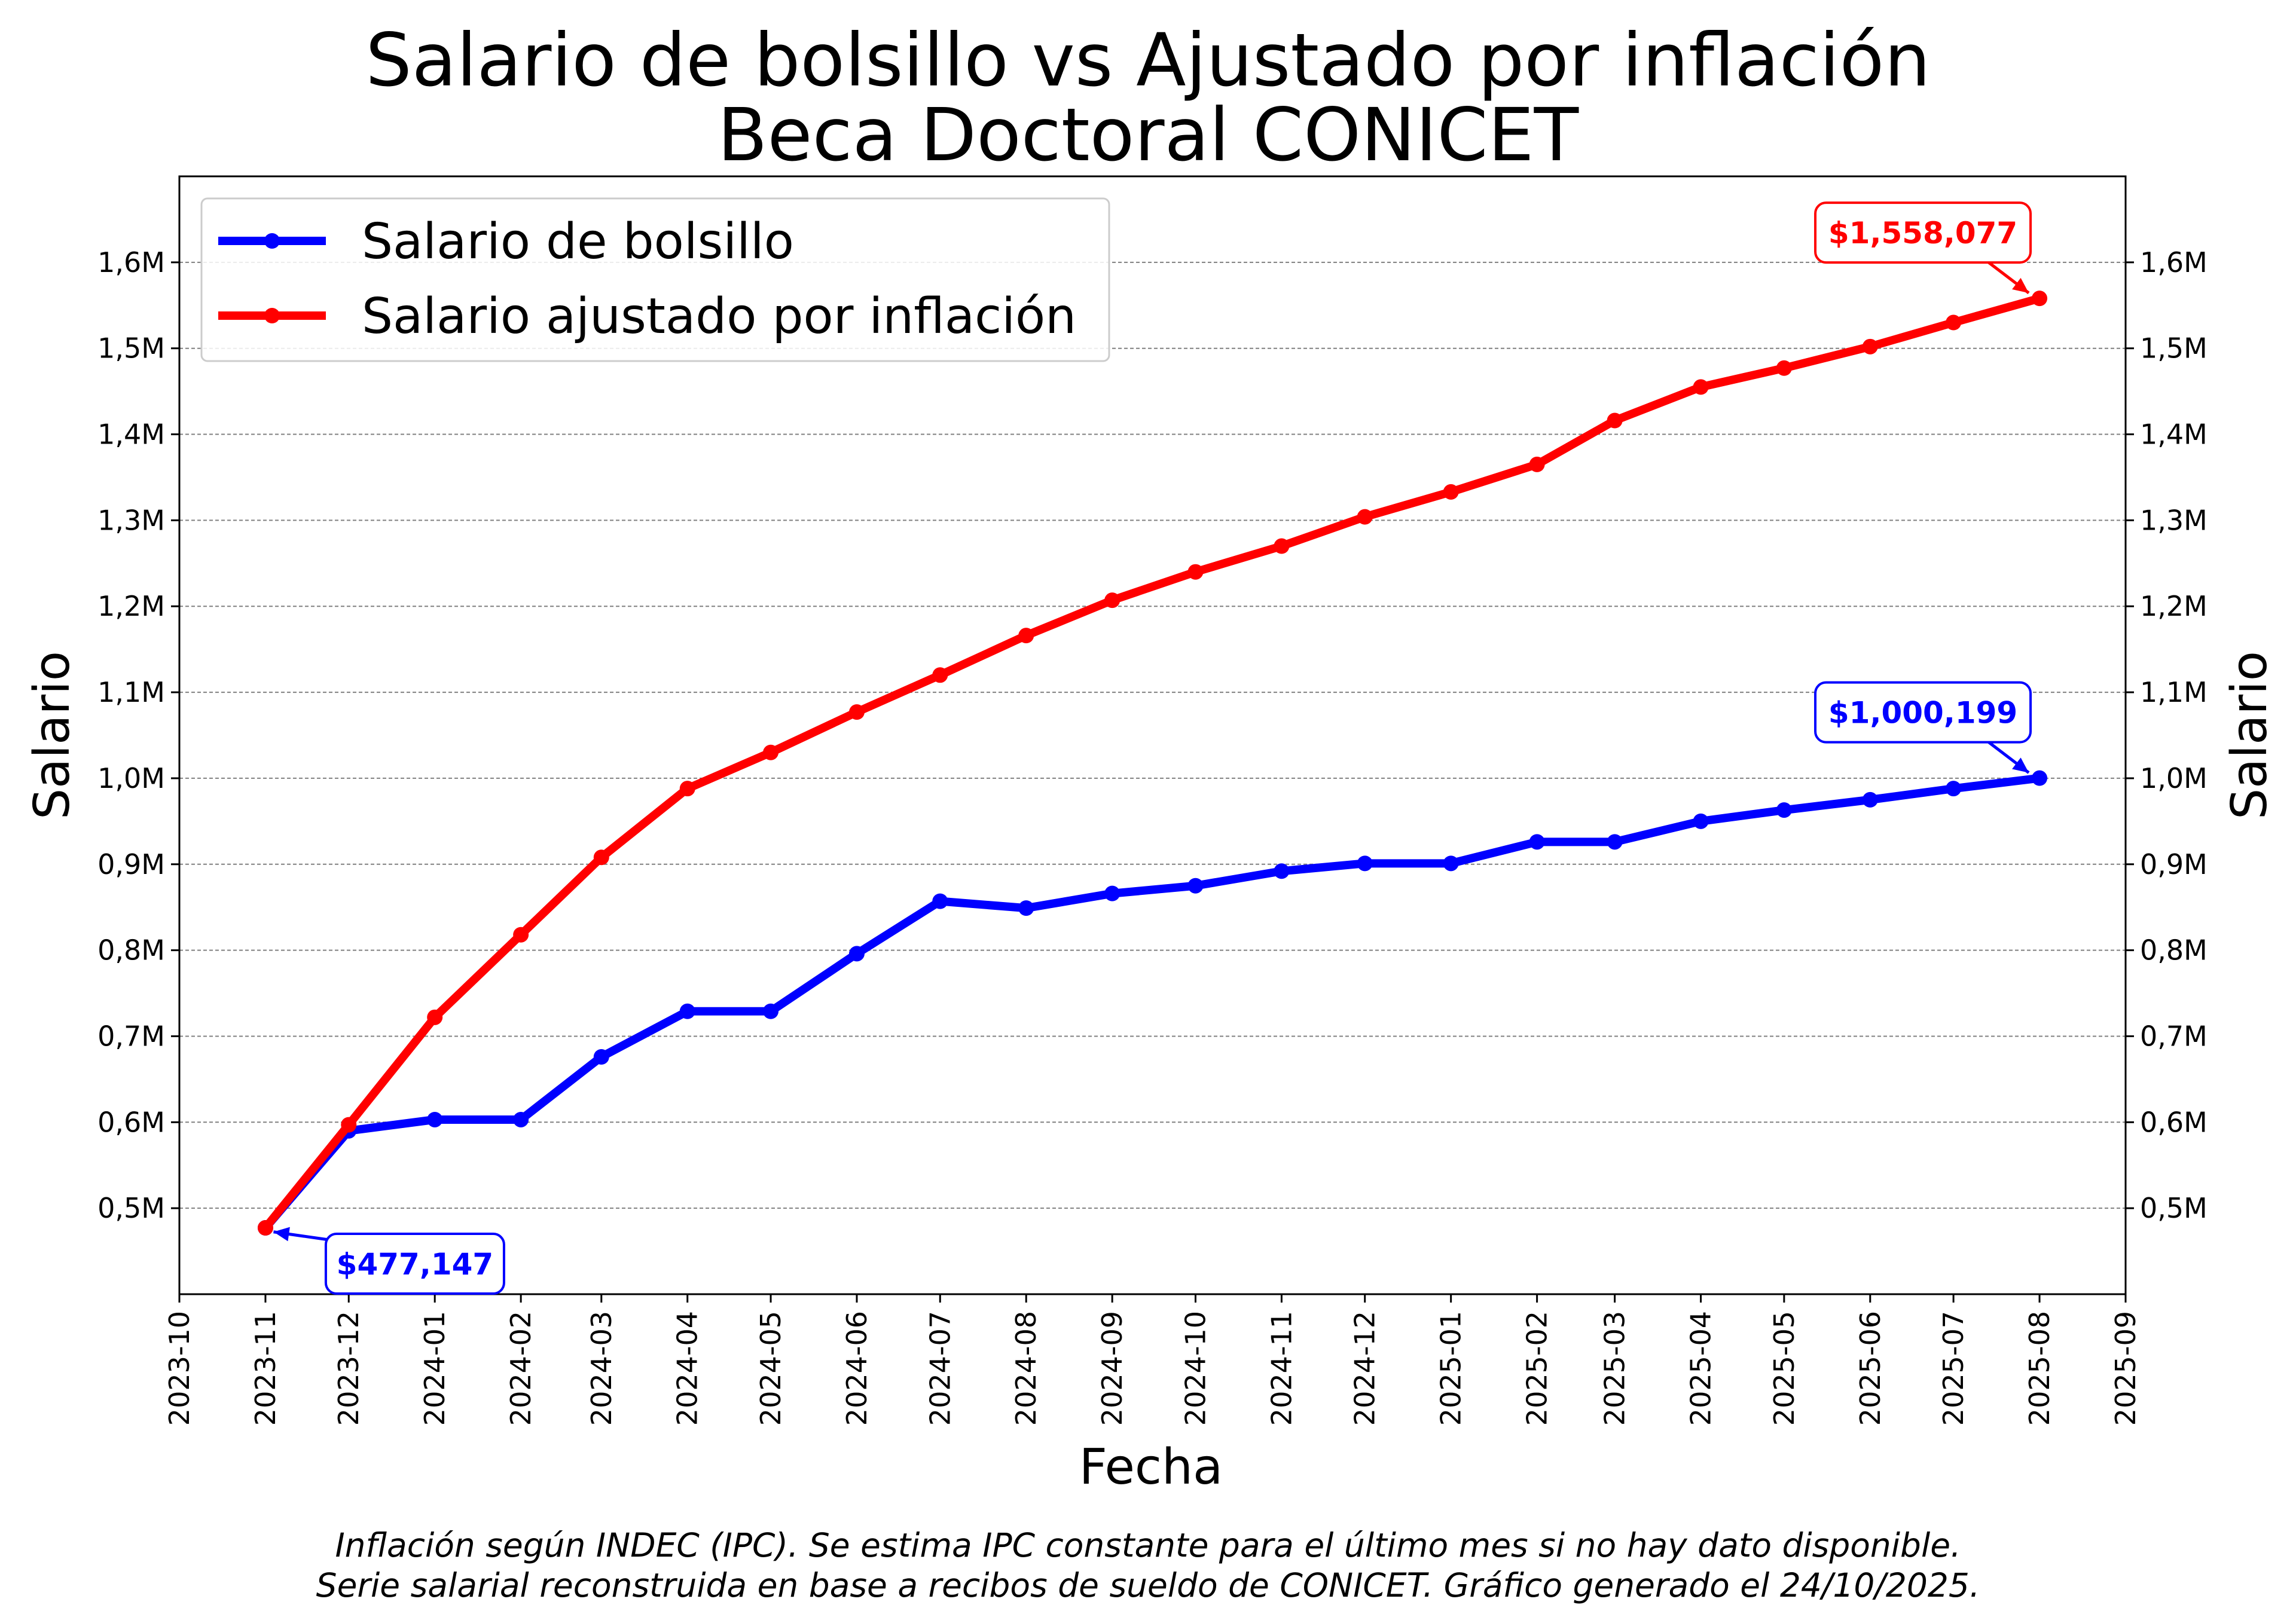  I want to click on annotation-label-1: $1,000,199, so click(1922, 713).